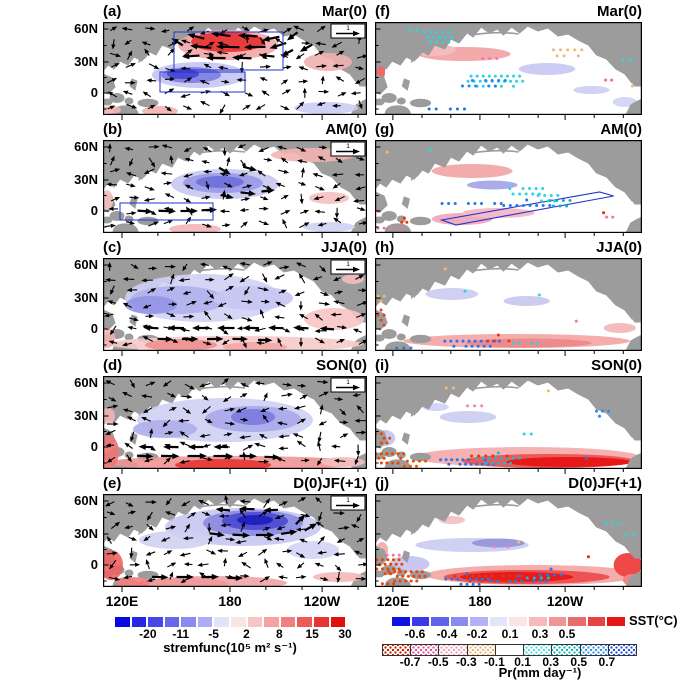 The height and width of the screenshot is (700, 700). What do you see at coordinates (566, 650) in the screenshot?
I see `colorbar-dotted-segment` at bounding box center [566, 650].